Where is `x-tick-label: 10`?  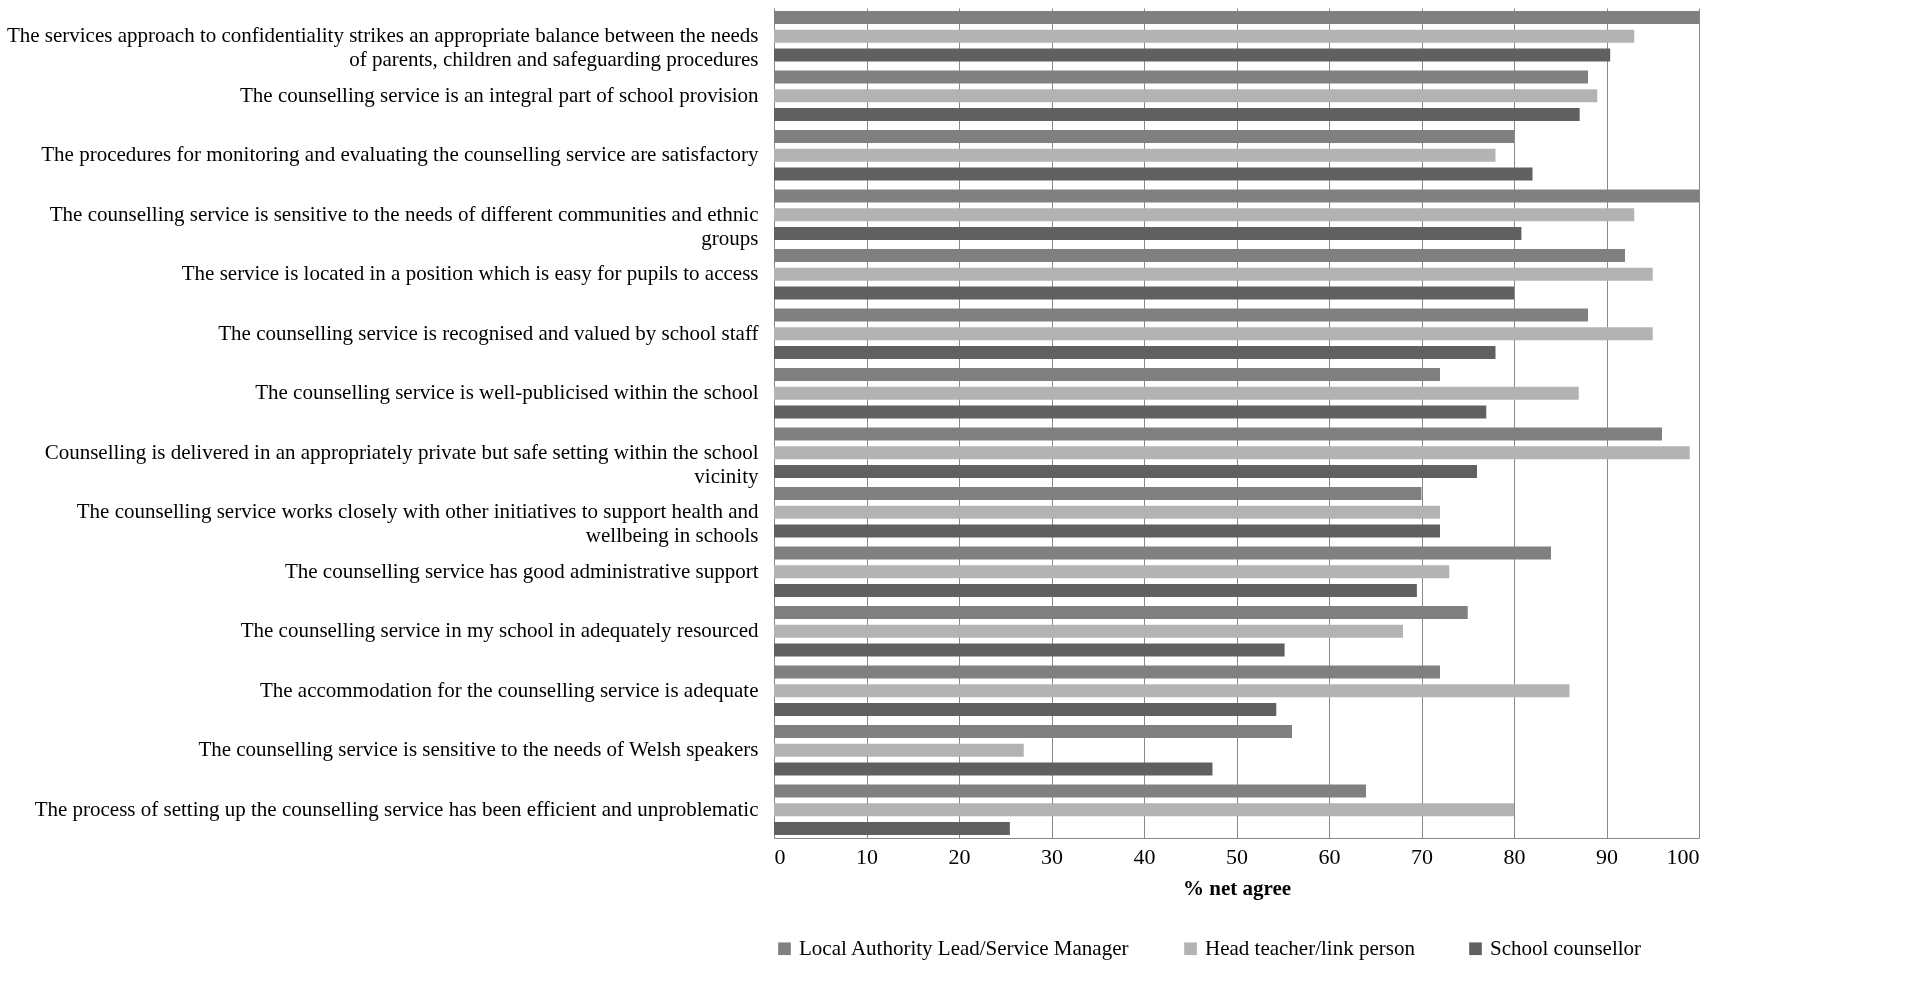 x-tick-label: 10 is located at coordinates (867, 856).